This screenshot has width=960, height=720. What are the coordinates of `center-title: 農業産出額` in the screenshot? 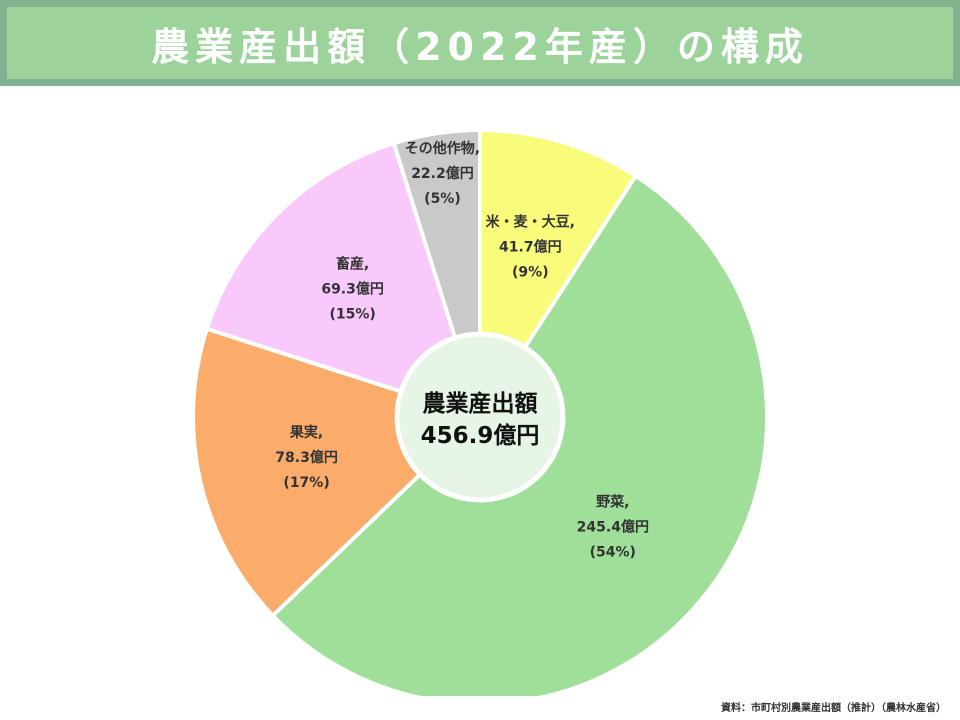 It's located at (480, 403).